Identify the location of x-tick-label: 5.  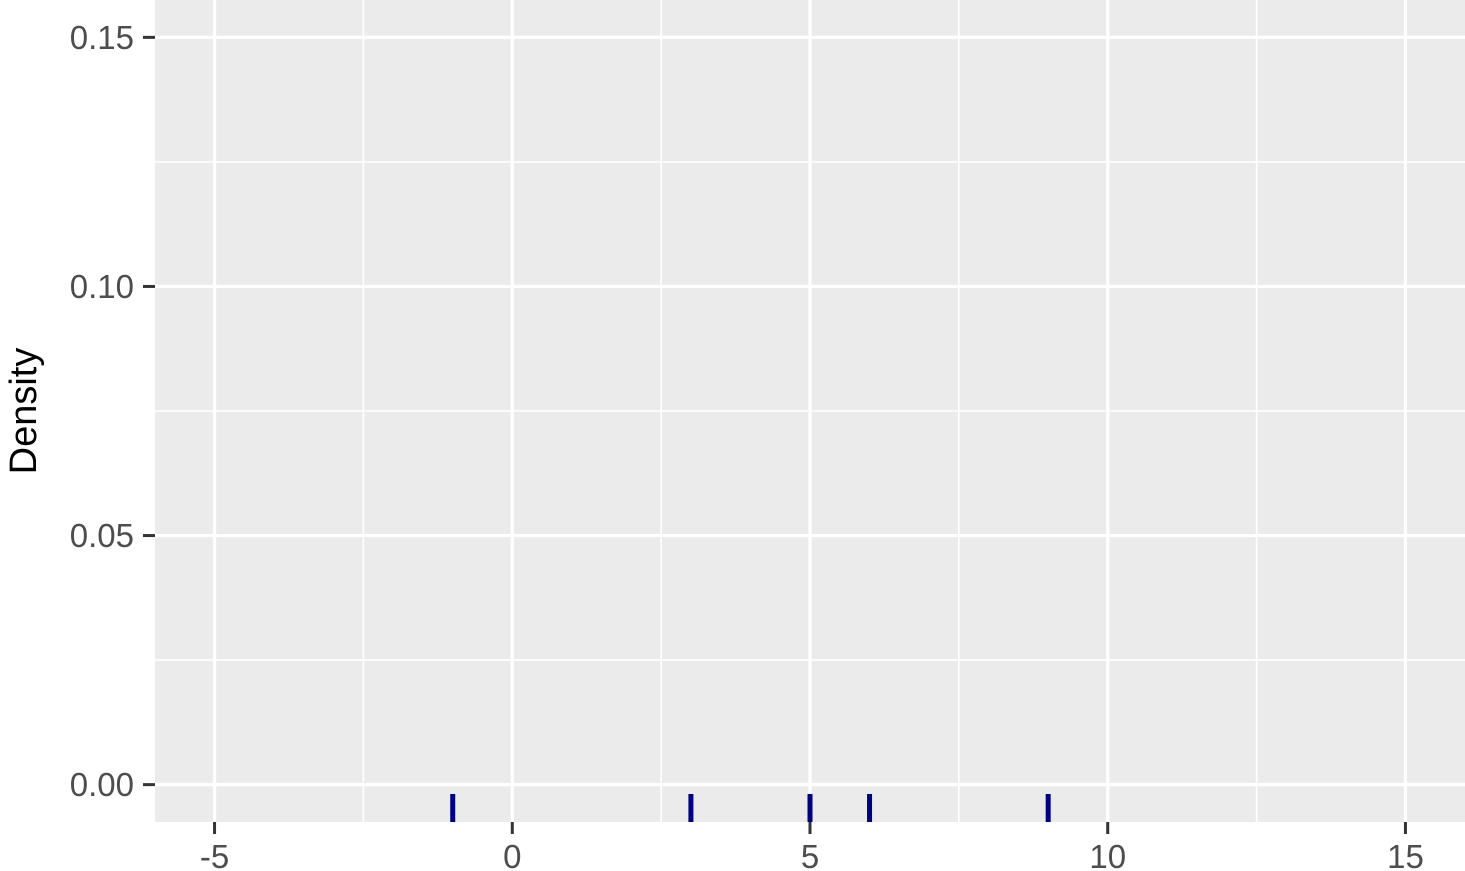
(810, 854).